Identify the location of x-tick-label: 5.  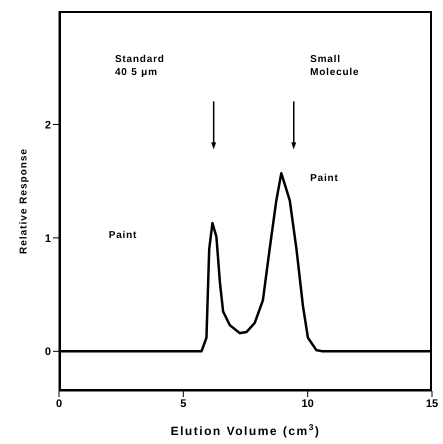
(183, 404).